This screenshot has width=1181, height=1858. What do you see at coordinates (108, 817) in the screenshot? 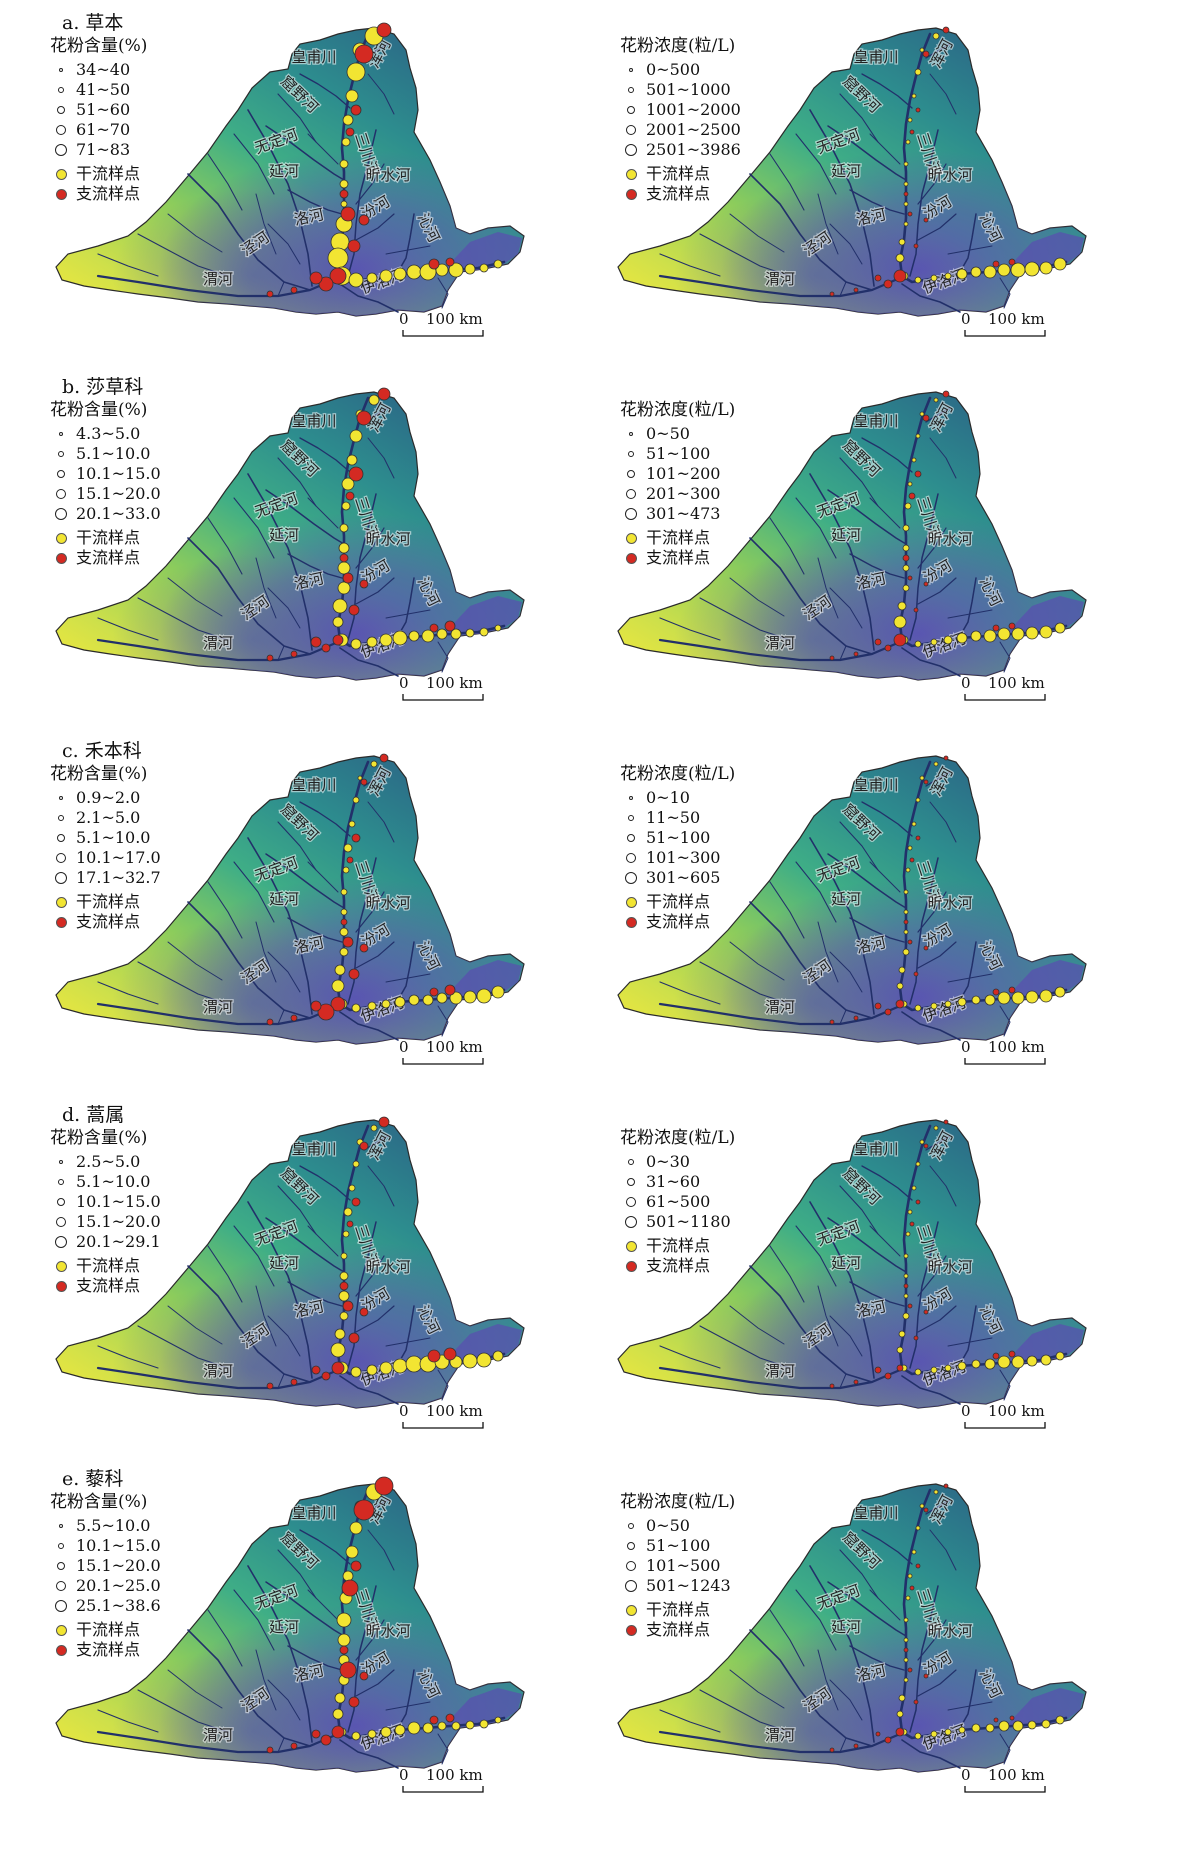
I see `legend-class-label: 2.1~5.0` at bounding box center [108, 817].